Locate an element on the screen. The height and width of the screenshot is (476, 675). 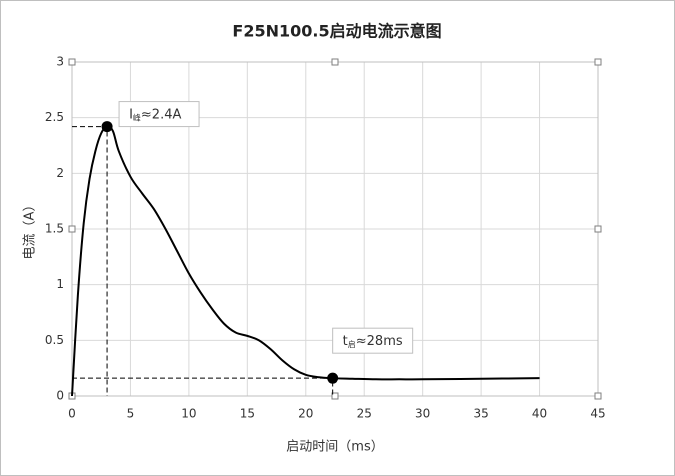
callout-sub: 启 is located at coordinates (352, 344).